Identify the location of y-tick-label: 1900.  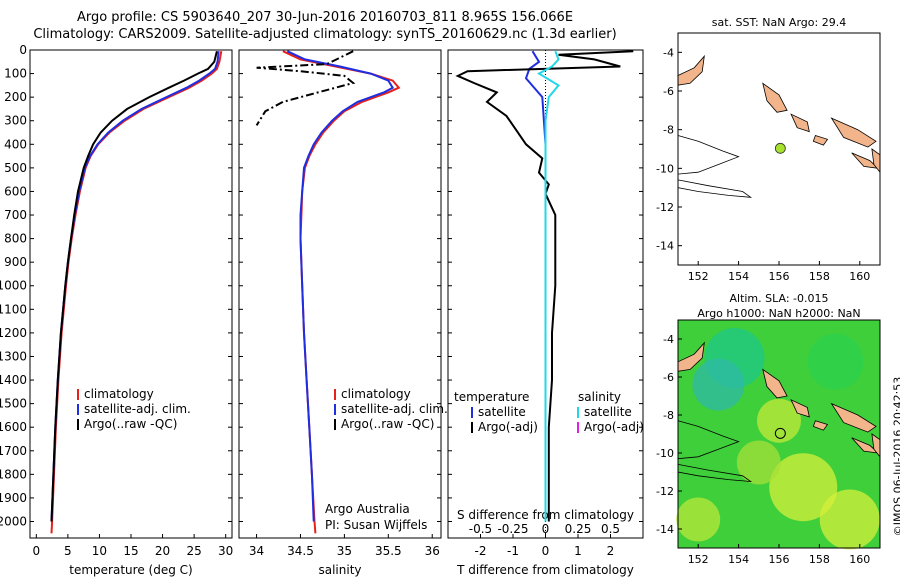
(13, 498).